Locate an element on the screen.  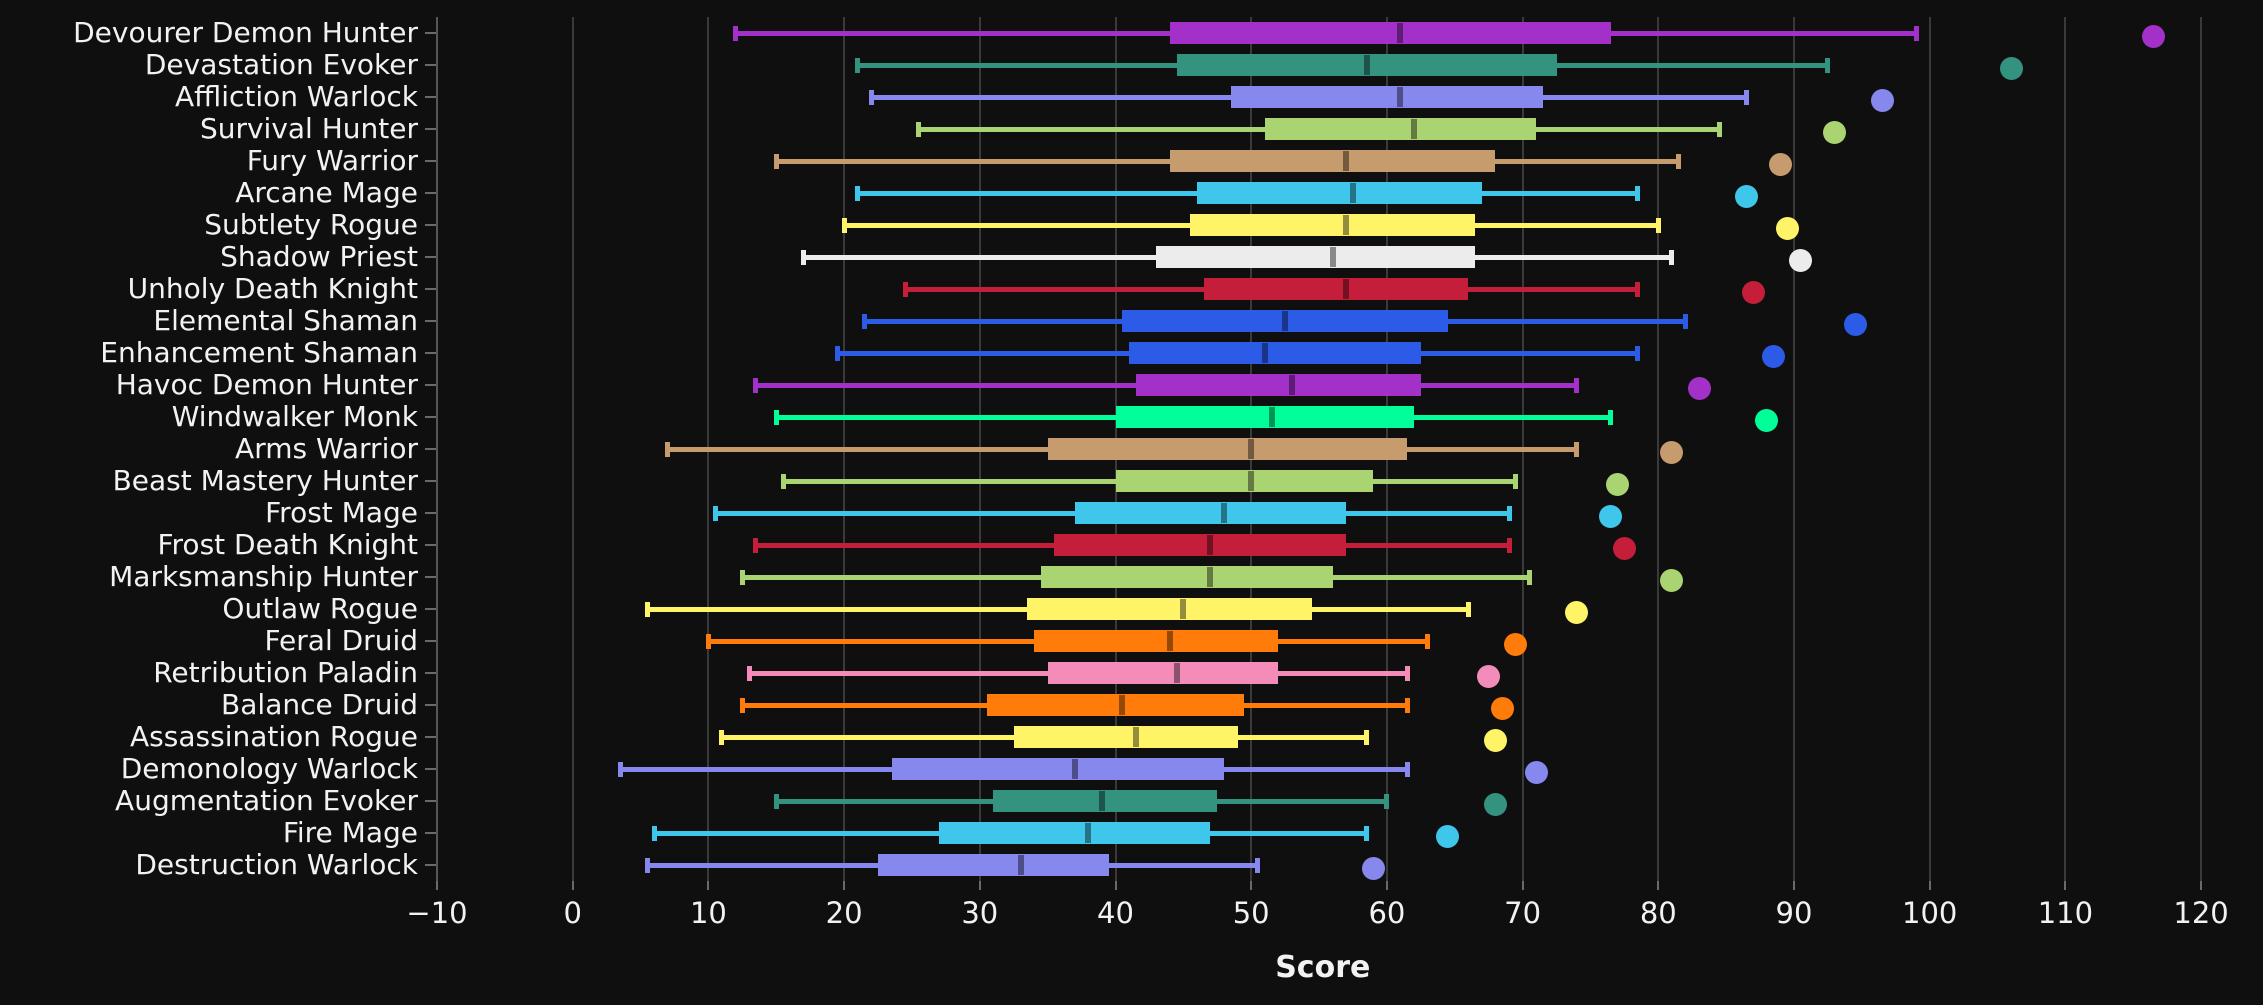
row-label: Fire Mage is located at coordinates (350, 832).